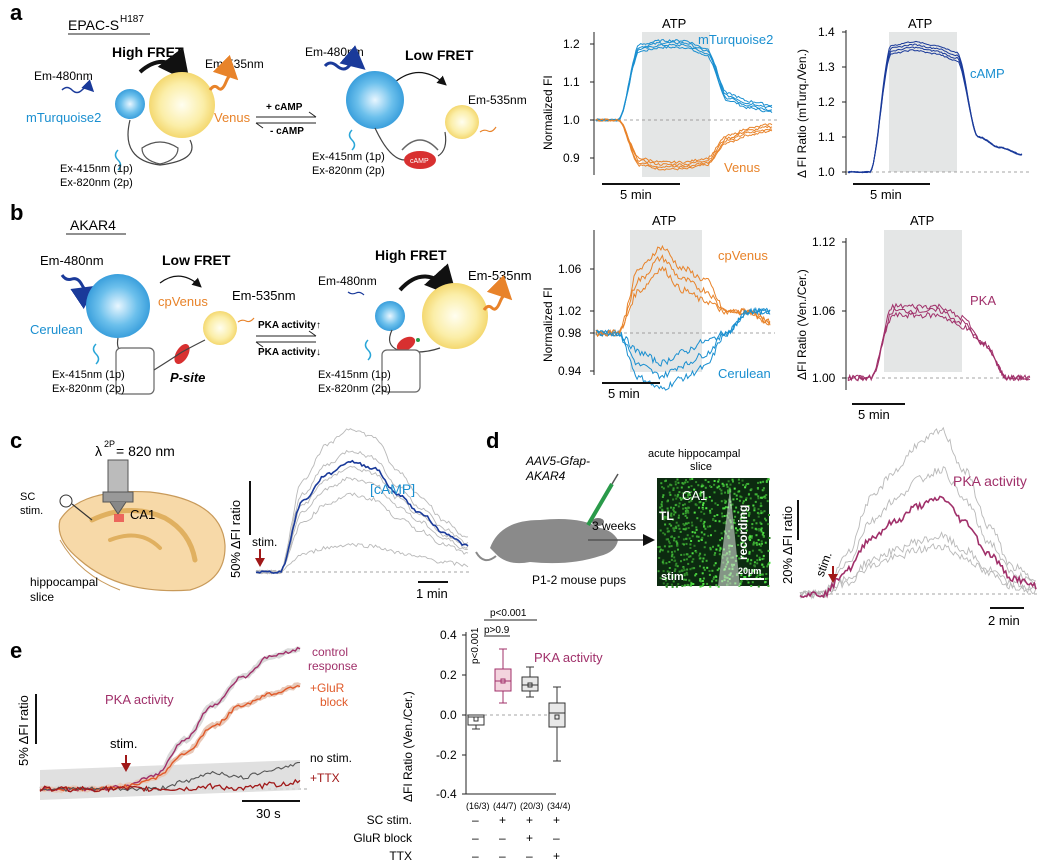  Describe the element at coordinates (31, 511) in the screenshot. I see `sc-stim-label-2: stim.` at that location.